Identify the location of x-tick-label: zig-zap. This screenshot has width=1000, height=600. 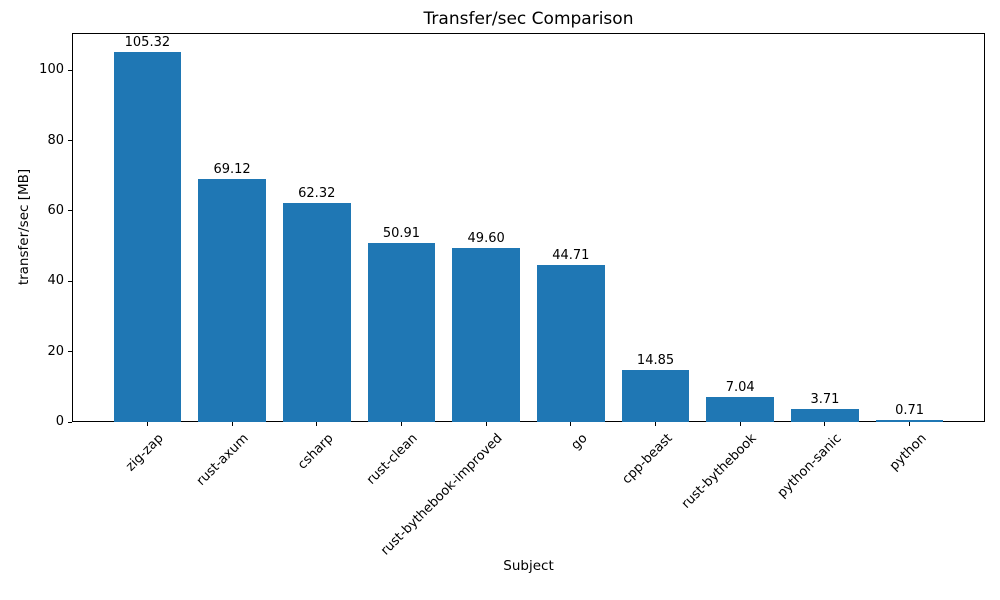
(145, 453).